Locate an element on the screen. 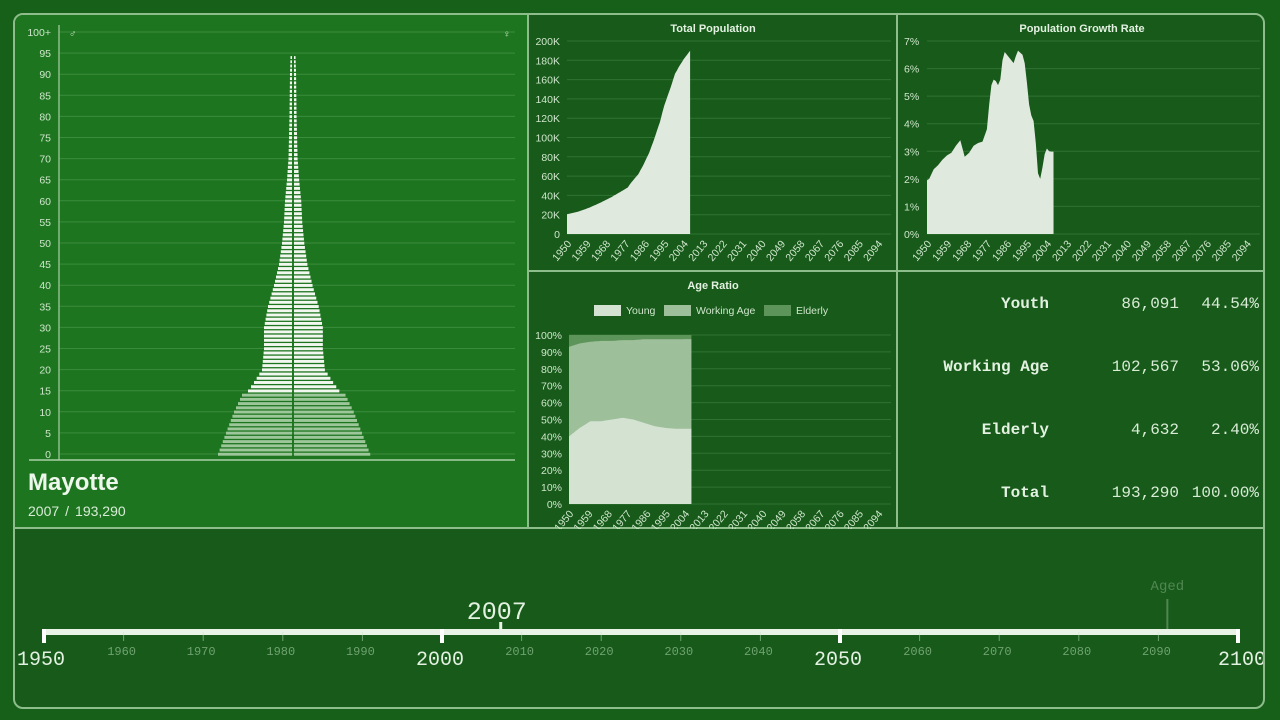  x-tick-label: 2013 is located at coordinates (1062, 251).